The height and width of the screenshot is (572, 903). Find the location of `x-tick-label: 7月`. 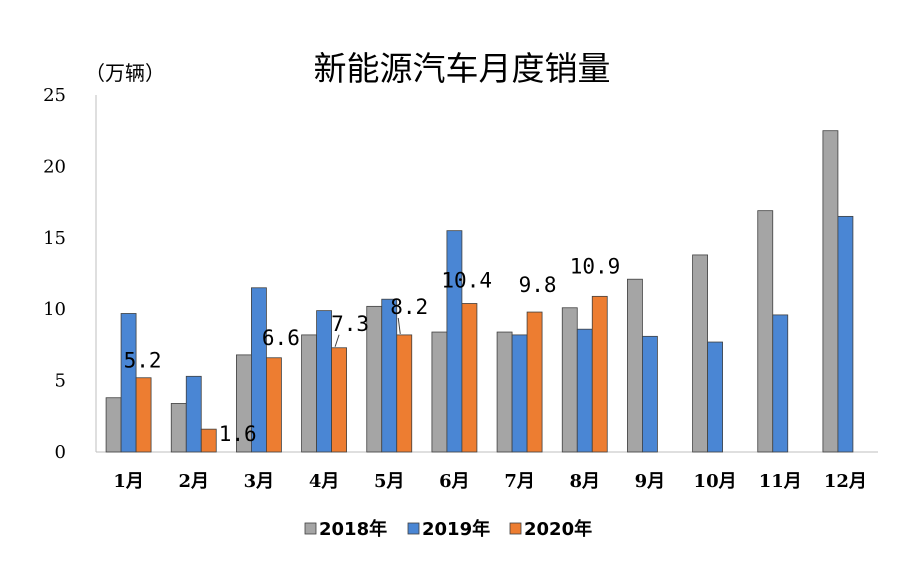

x-tick-label: 7月 is located at coordinates (519, 481).